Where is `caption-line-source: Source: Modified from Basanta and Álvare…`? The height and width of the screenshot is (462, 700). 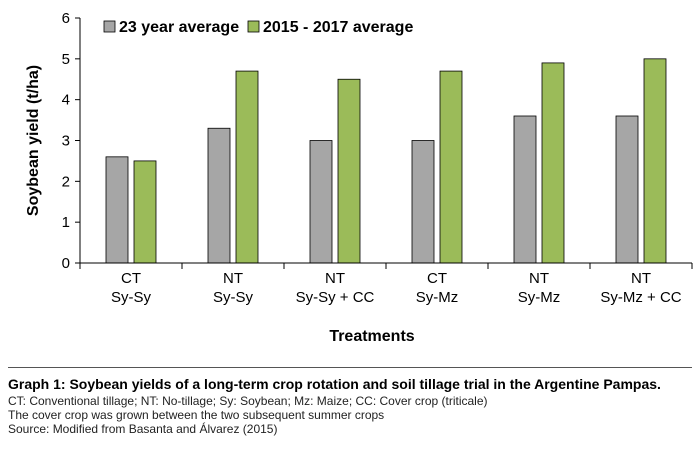 caption-line-source: Source: Modified from Basanta and Álvare… is located at coordinates (143, 429).